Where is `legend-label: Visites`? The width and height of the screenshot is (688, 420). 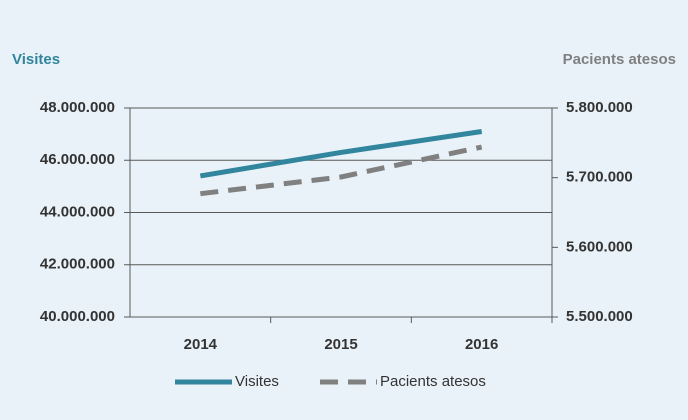
legend-label: Visites is located at coordinates (257, 381).